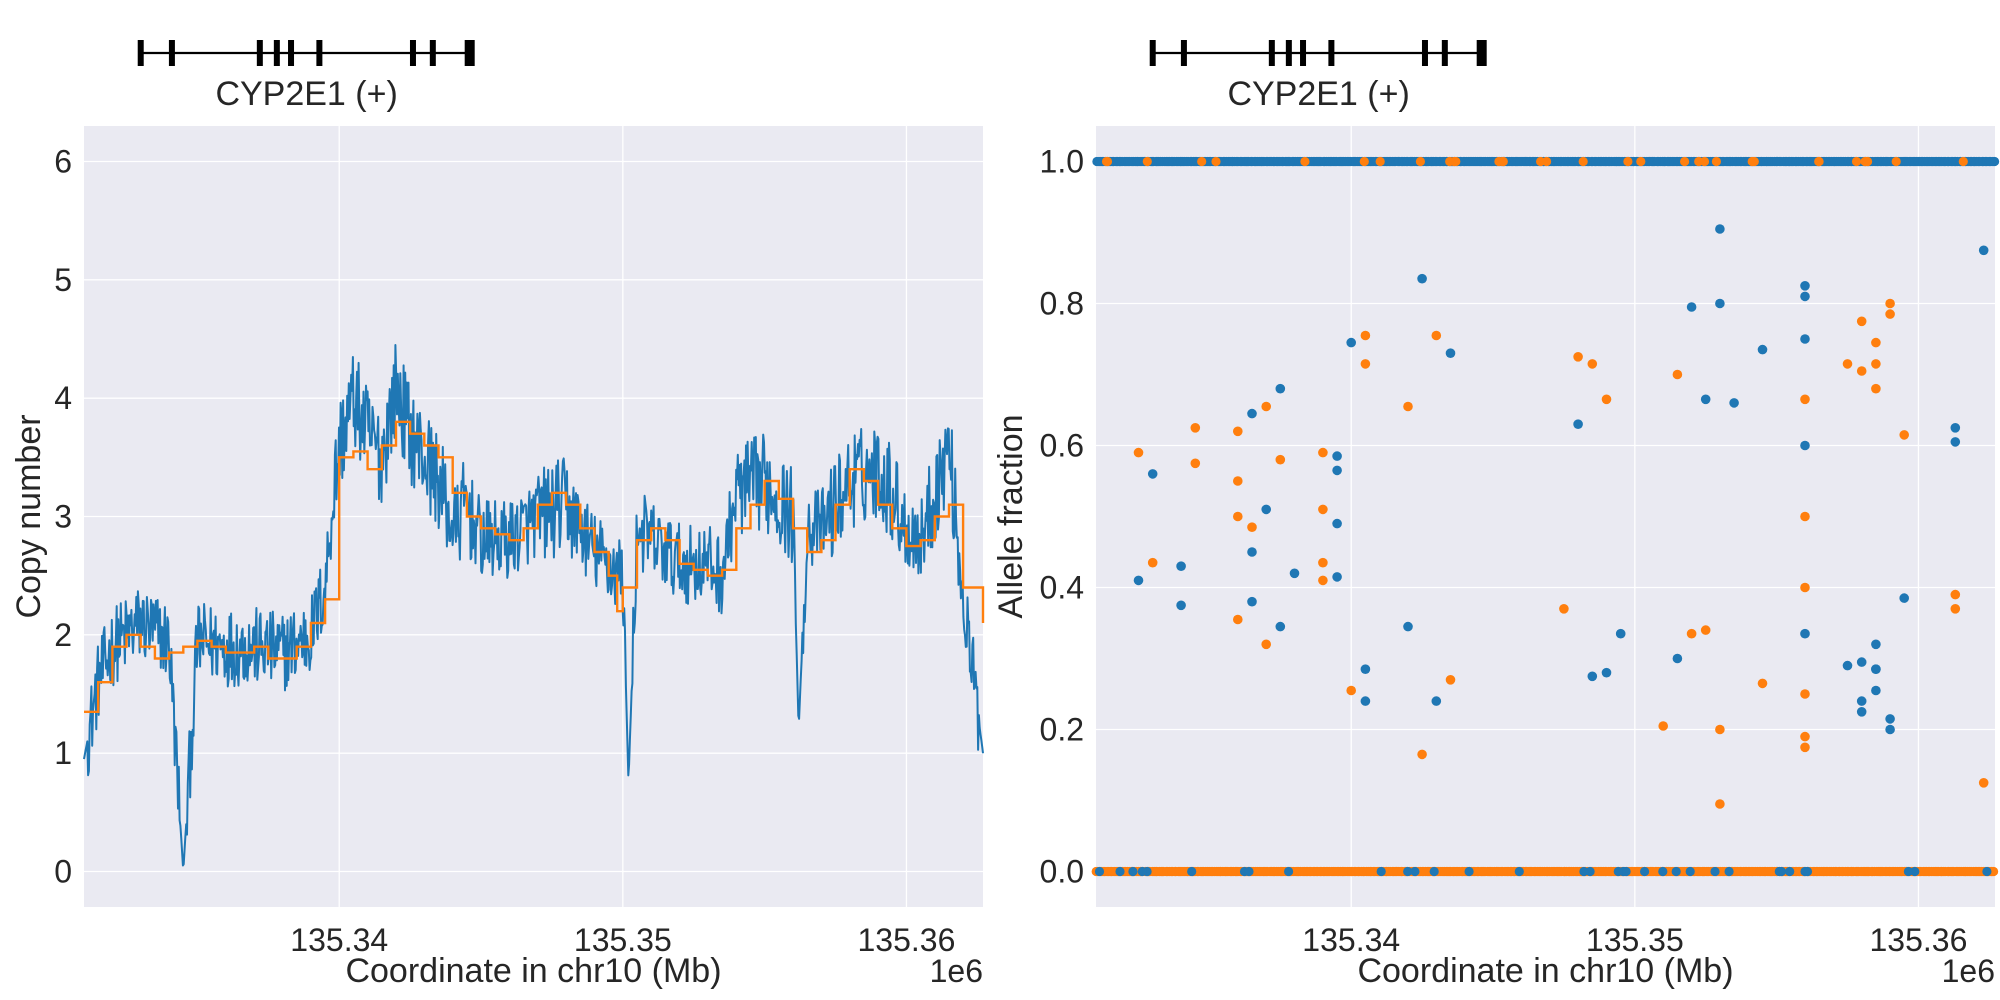  I want to click on copy-number-y-tick-label: 1, so click(63, 753).